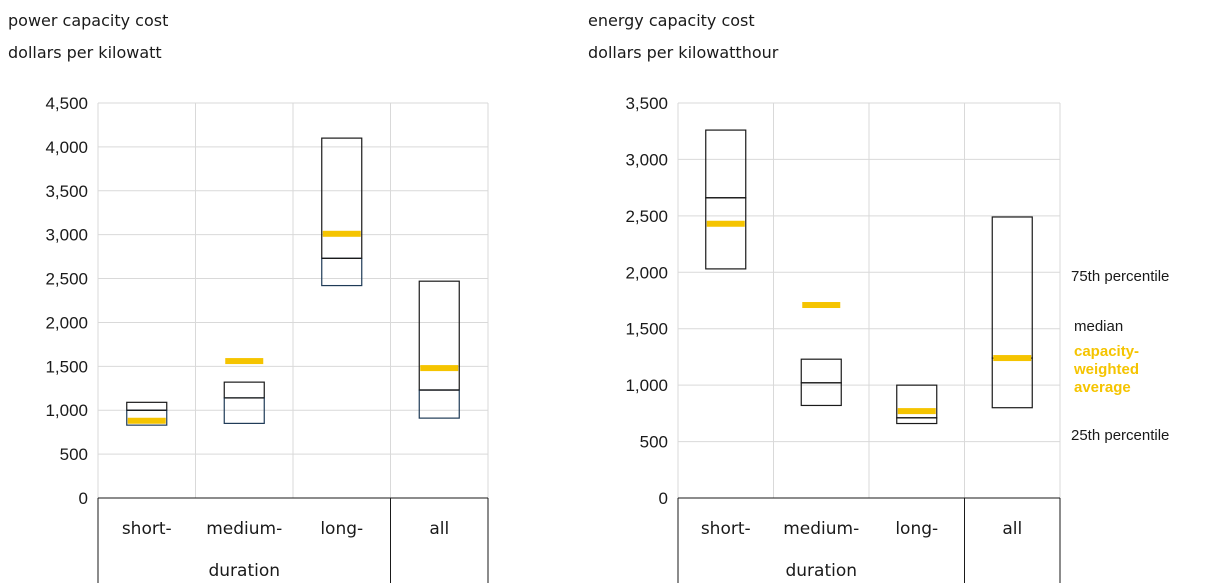  What do you see at coordinates (1106, 351) in the screenshot?
I see `legend-avg-line1: capacity-` at bounding box center [1106, 351].